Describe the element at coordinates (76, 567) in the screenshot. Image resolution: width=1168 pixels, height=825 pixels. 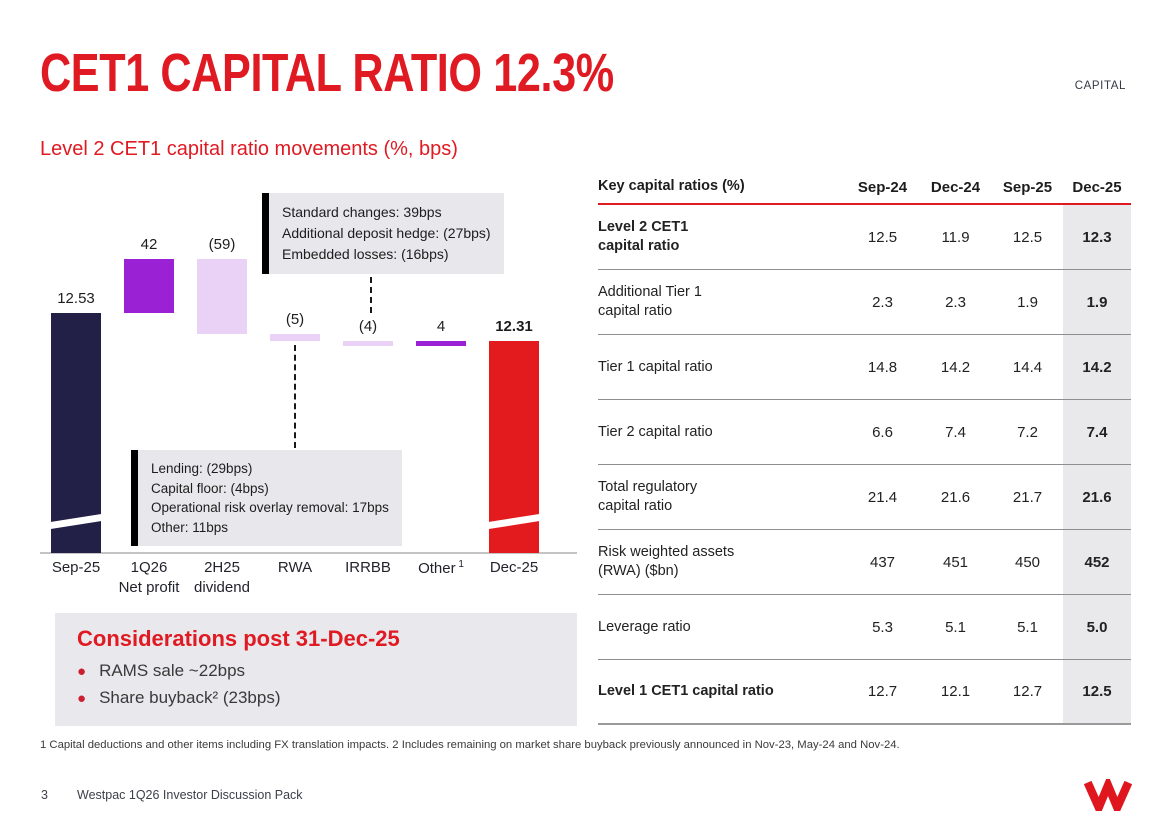
I see `axis-label-sep-25: Sep-25` at that location.